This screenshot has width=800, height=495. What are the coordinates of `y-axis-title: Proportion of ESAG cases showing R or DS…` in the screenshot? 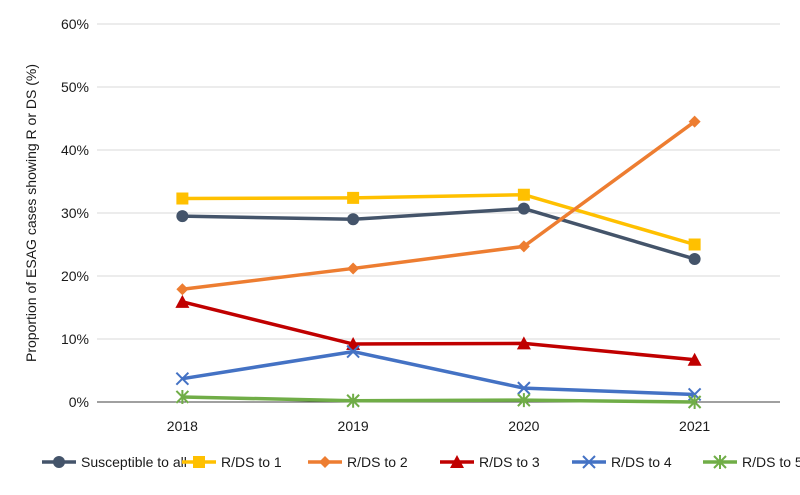 It's located at (31, 213).